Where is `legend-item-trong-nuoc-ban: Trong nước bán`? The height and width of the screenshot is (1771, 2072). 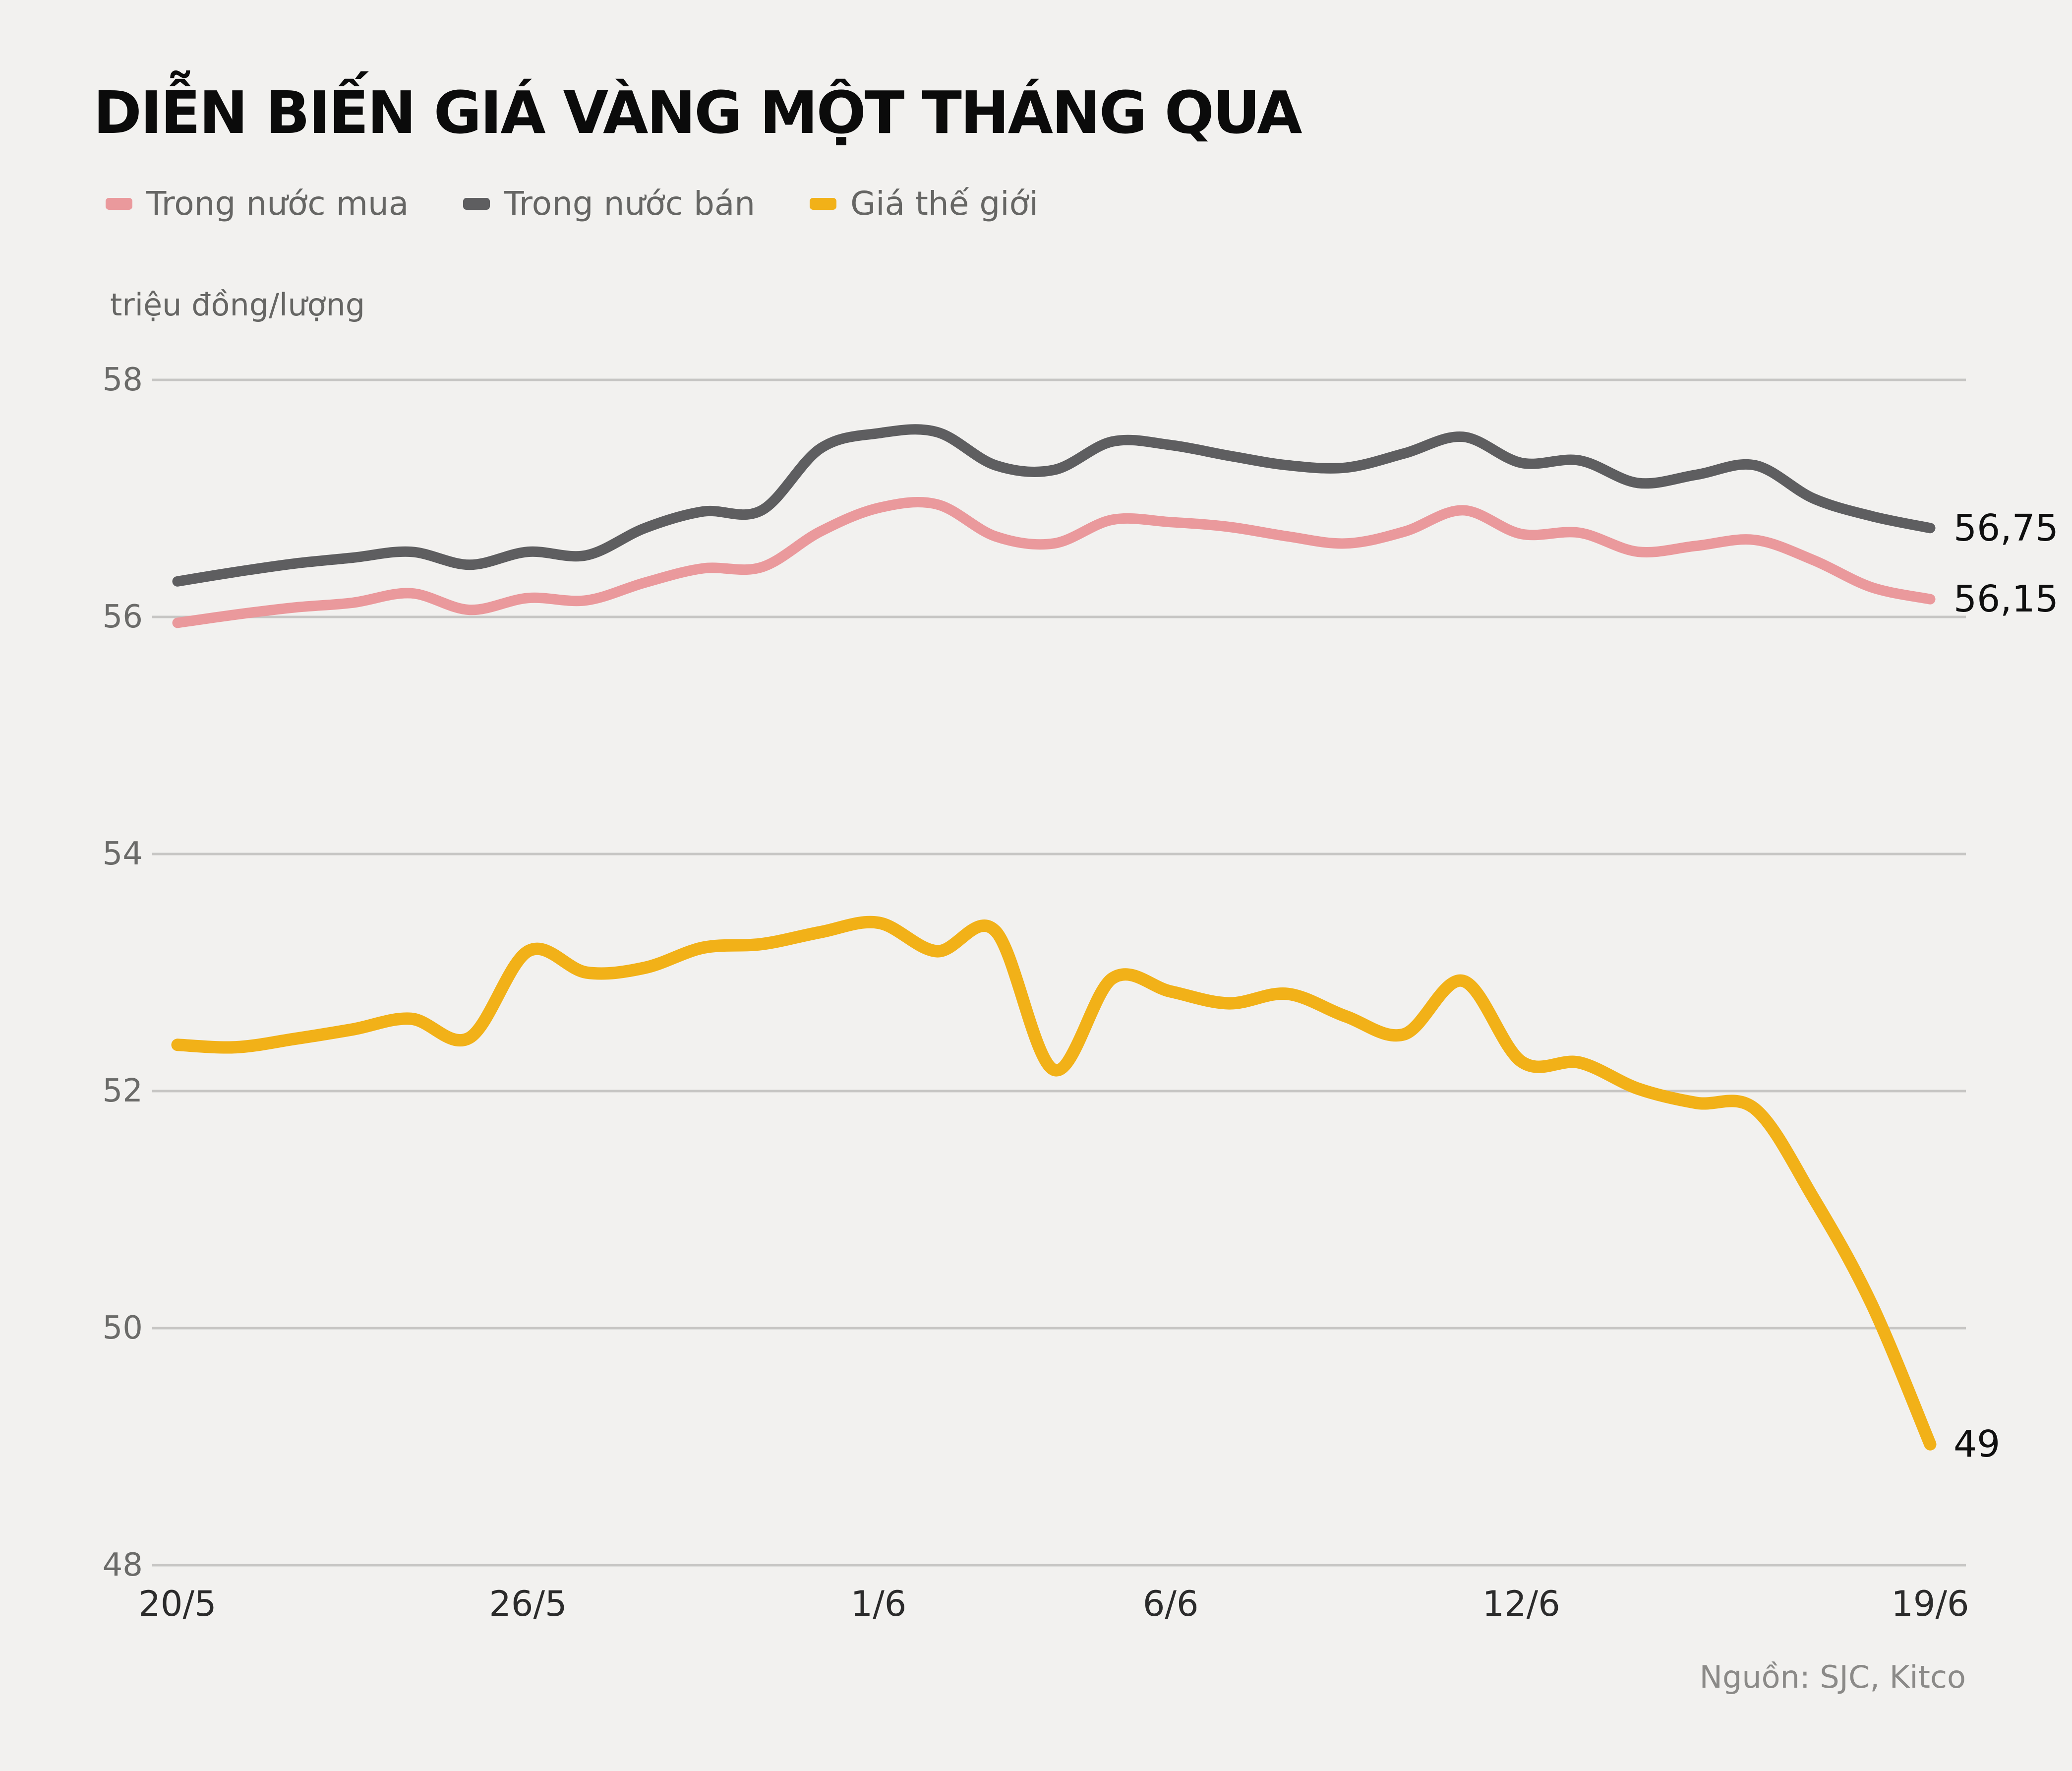 legend-item-trong-nuoc-ban: Trong nước bán is located at coordinates (609, 203).